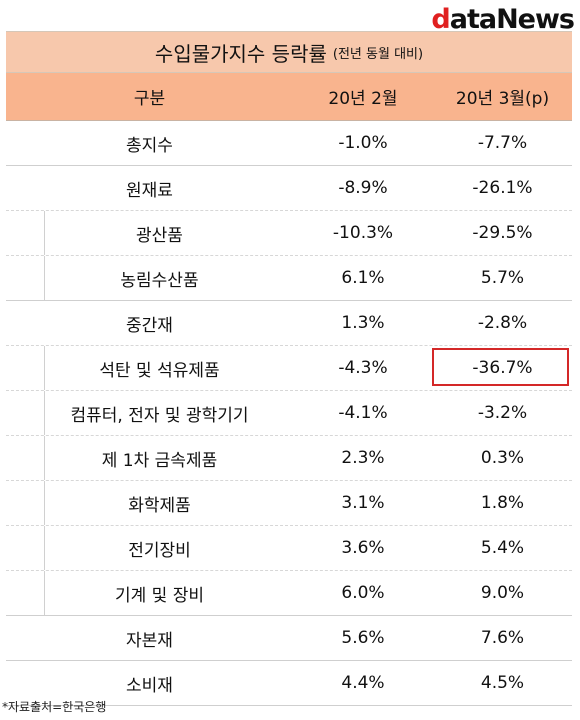 This screenshot has height=720, width=580. I want to click on row-mar-value: 7.6%, so click(502, 638).